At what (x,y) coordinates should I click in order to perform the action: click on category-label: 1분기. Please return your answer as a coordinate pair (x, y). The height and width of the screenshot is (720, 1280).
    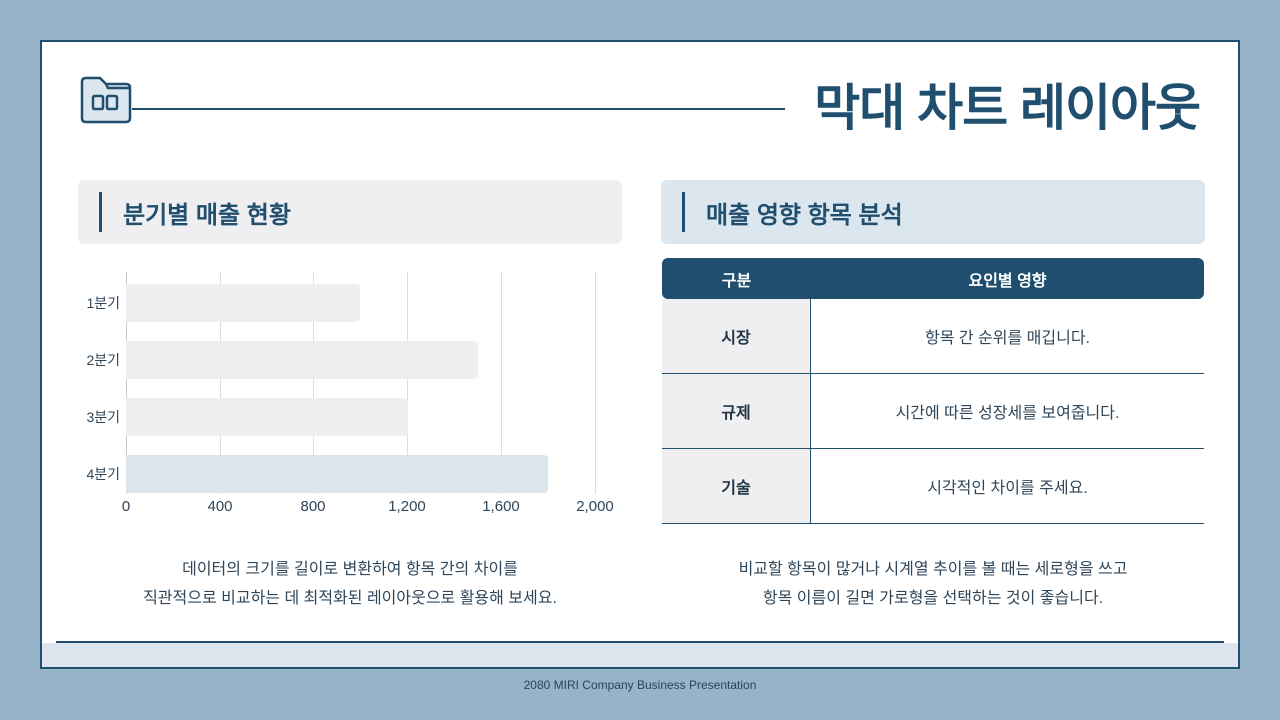
    Looking at the image, I should click on (103, 303).